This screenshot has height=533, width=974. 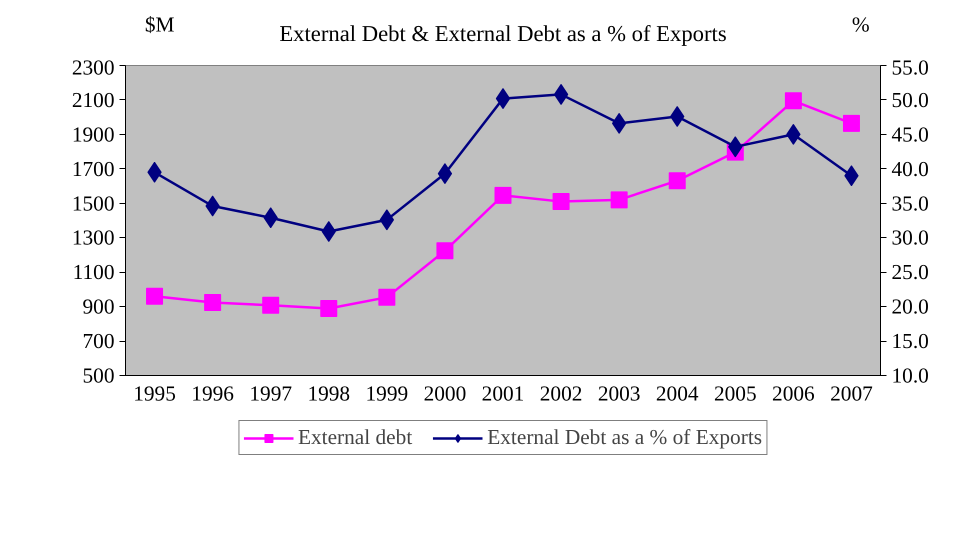 I want to click on y-tick-label: 1100, so click(x=93, y=272).